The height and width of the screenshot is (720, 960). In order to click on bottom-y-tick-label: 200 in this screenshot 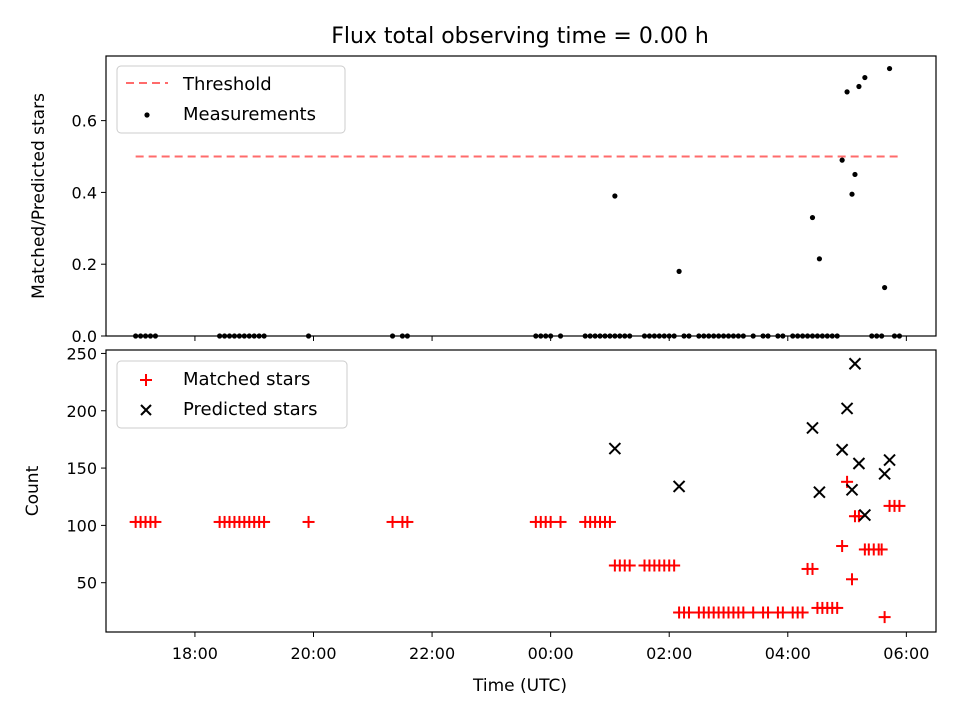, I will do `click(81, 411)`.